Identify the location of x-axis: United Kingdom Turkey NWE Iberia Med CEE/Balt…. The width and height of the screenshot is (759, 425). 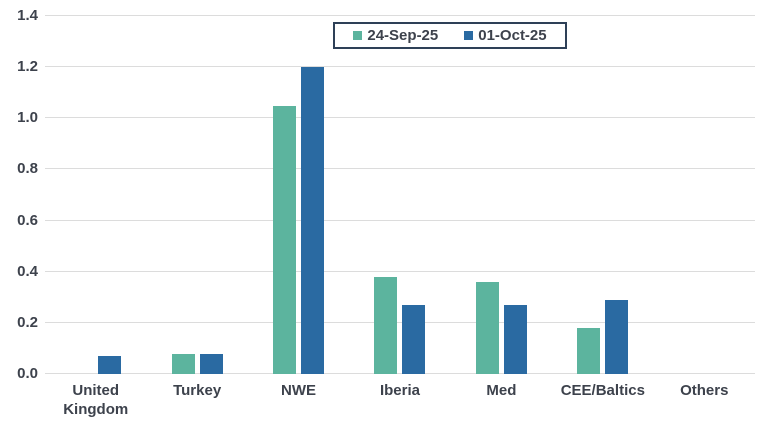
(400, 400).